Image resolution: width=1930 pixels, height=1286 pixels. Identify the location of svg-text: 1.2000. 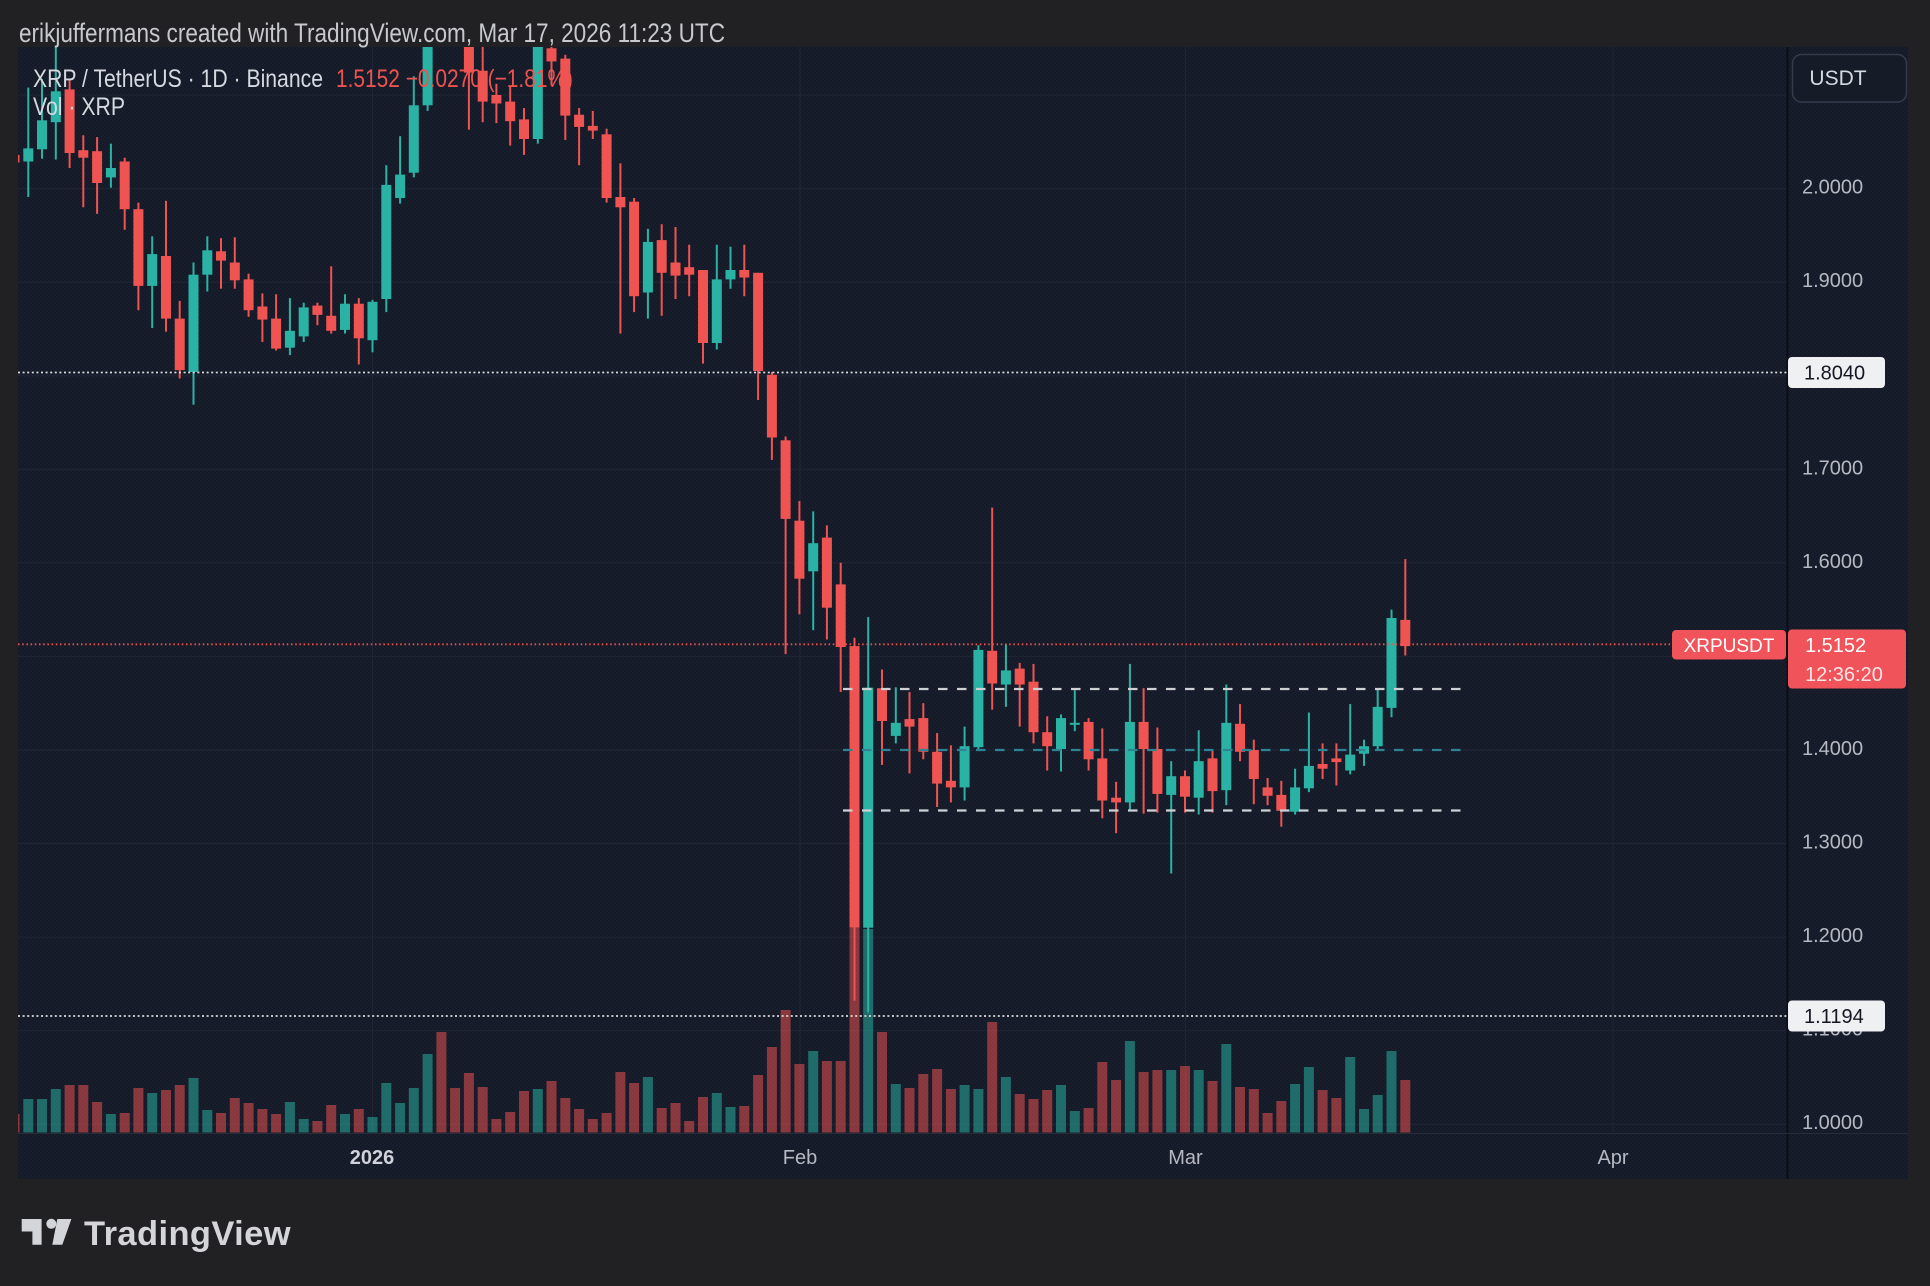
(1832, 936).